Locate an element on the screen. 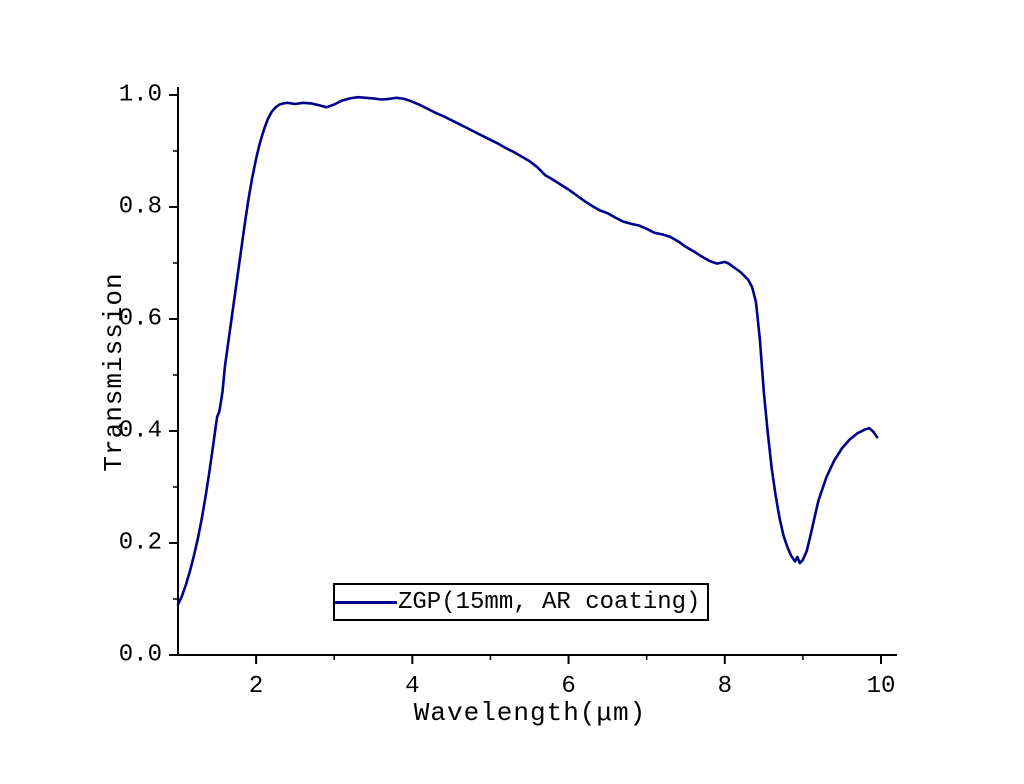 The width and height of the screenshot is (1024, 784). x-tick-label: 4 is located at coordinates (412, 686).